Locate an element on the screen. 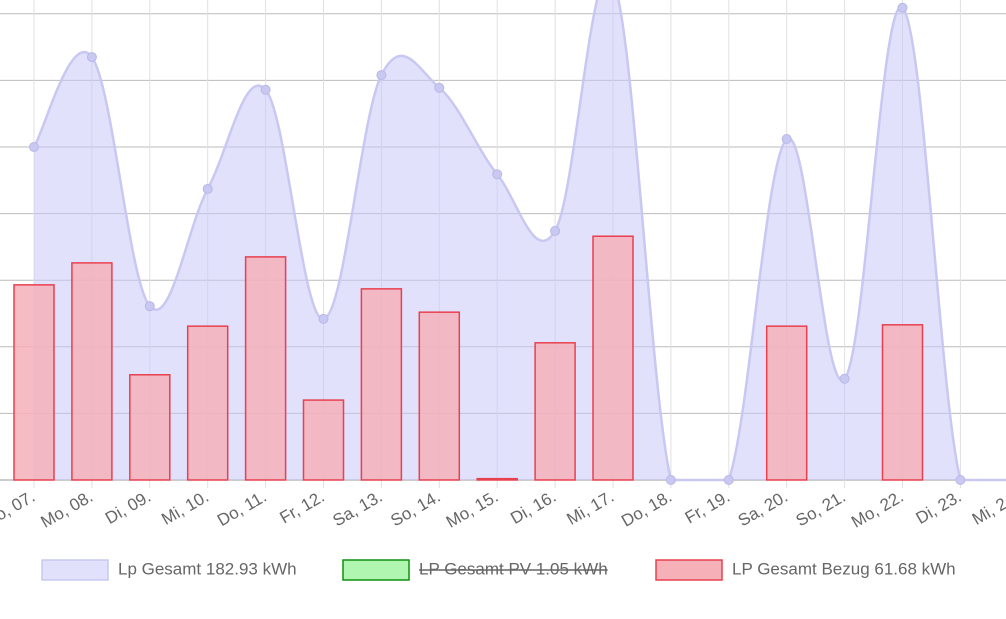  x-tick-label: Di, 23. is located at coordinates (939, 507).